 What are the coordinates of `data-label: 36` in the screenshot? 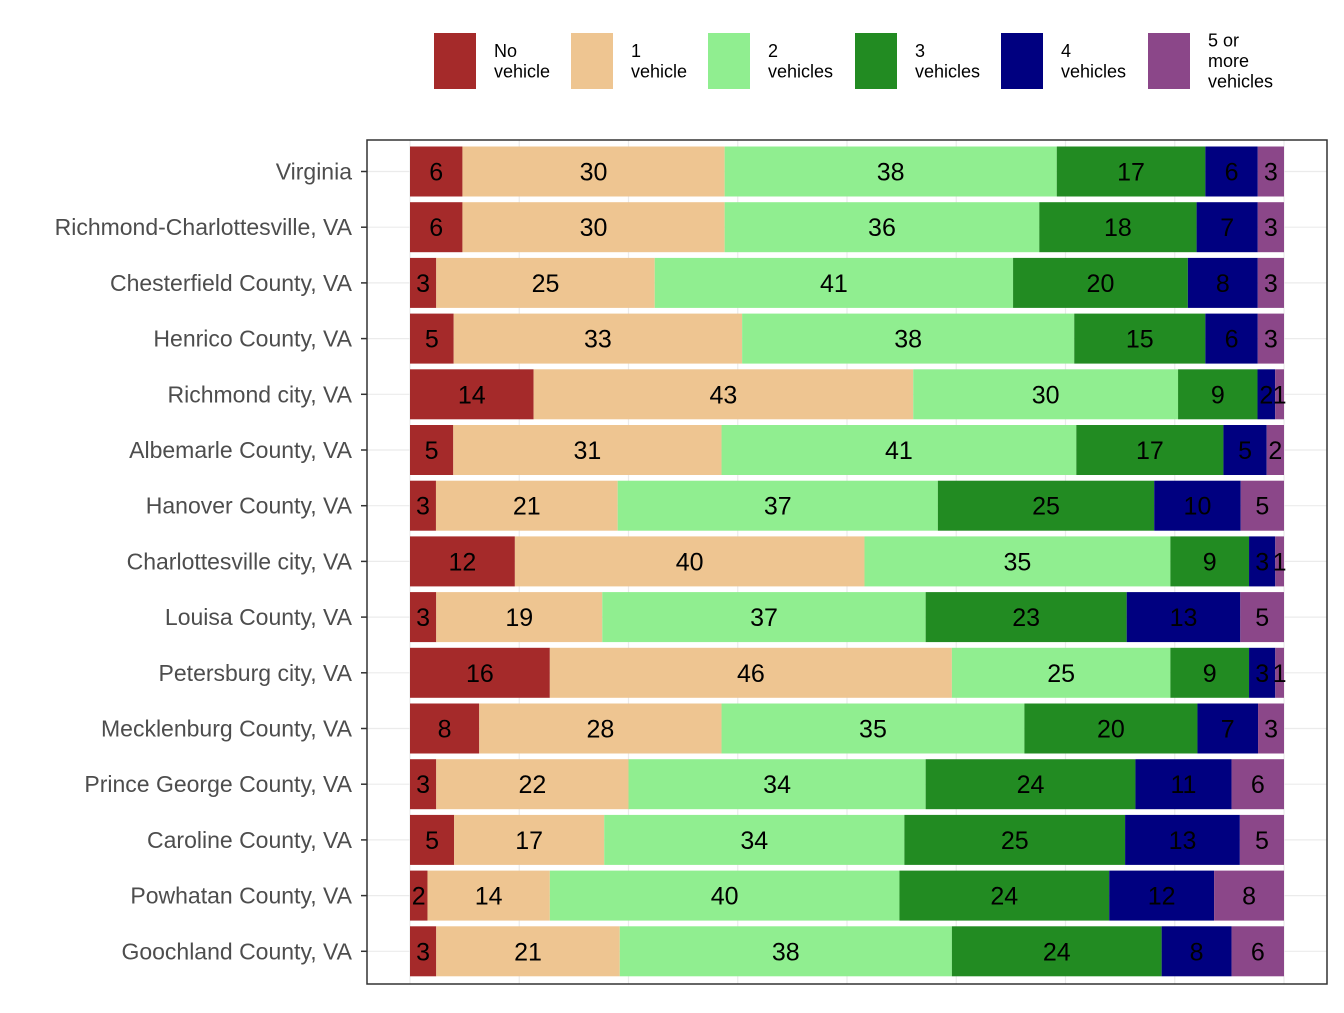 It's located at (882, 228).